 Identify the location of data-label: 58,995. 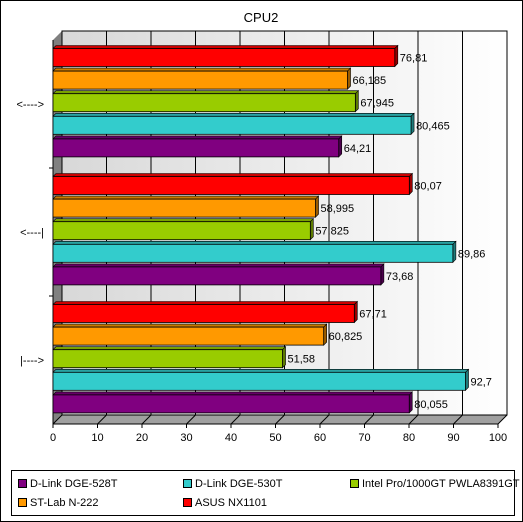
(338, 209).